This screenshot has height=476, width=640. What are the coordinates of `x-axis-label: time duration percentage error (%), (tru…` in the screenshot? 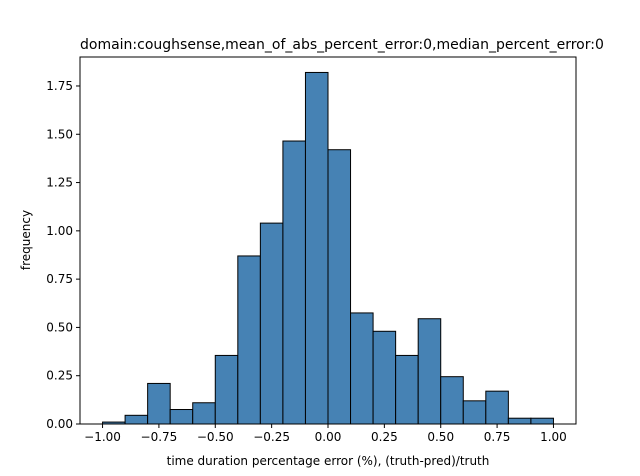 It's located at (328, 461).